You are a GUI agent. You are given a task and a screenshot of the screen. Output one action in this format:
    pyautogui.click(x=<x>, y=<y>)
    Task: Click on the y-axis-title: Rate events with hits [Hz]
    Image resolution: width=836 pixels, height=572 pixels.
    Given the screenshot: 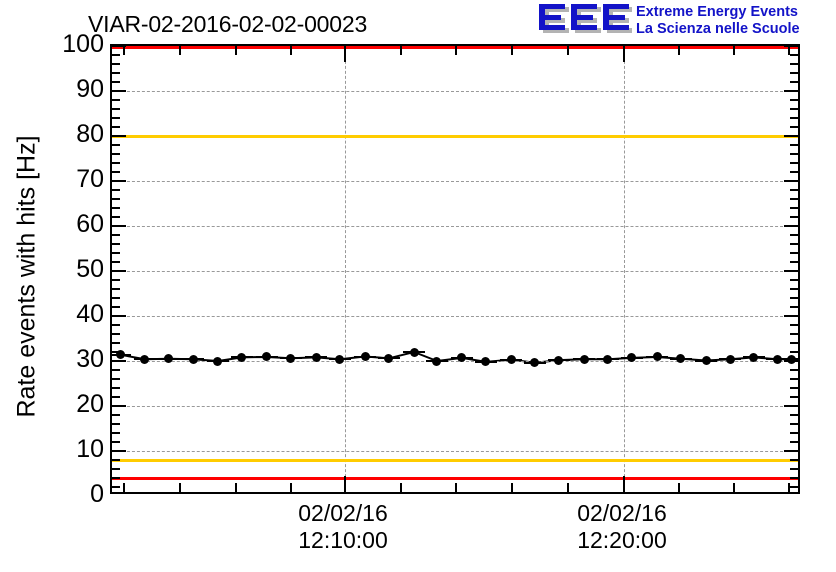 What is the action you would take?
    pyautogui.click(x=26, y=276)
    